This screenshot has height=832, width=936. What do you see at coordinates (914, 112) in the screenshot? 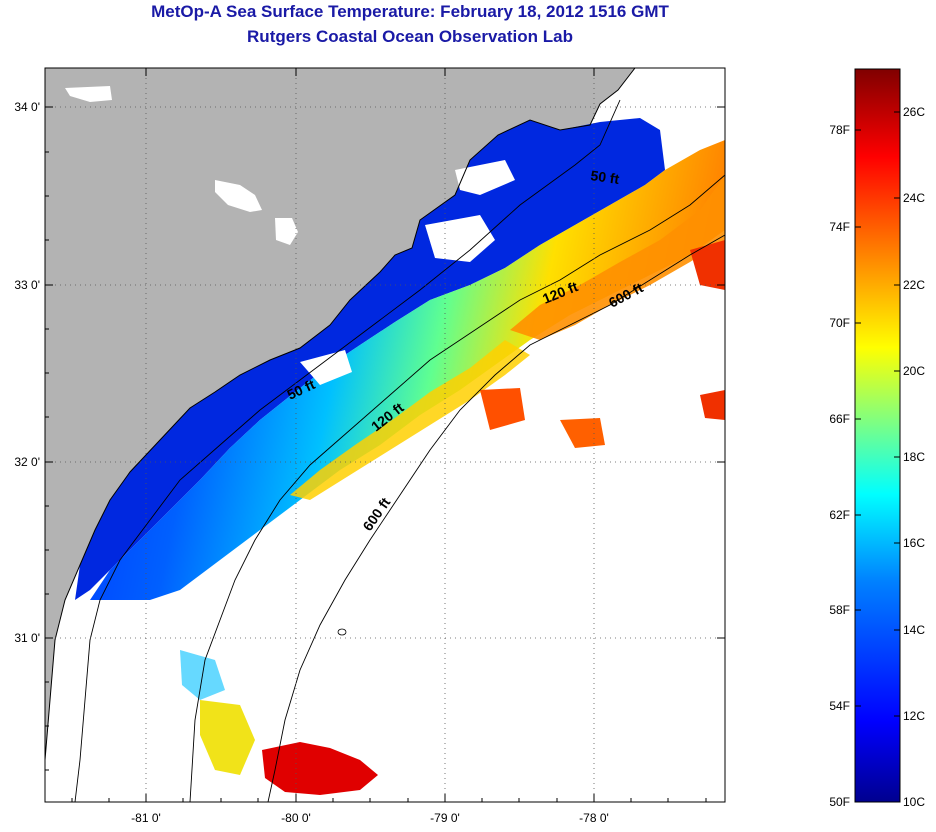
I see `colorbar-c-label: 26C` at bounding box center [914, 112].